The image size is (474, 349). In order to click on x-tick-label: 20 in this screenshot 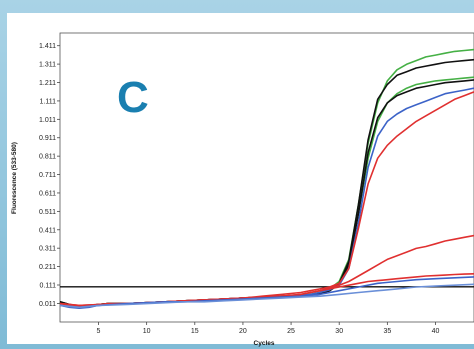, I will do `click(243, 331)`.